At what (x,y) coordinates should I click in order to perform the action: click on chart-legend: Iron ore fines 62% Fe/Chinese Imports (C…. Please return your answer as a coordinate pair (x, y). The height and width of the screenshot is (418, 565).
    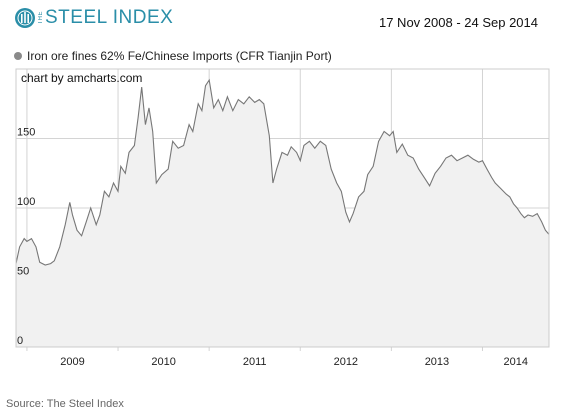
    Looking at the image, I should click on (173, 56).